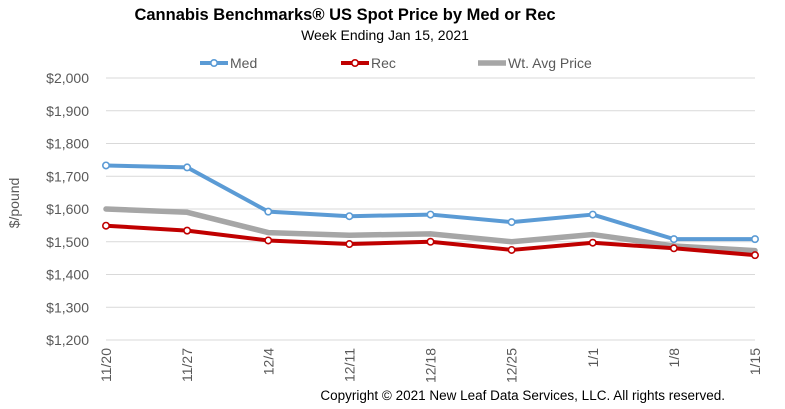 The image size is (785, 409). Describe the element at coordinates (67, 111) in the screenshot. I see `y-tick-label: $1,900` at that location.